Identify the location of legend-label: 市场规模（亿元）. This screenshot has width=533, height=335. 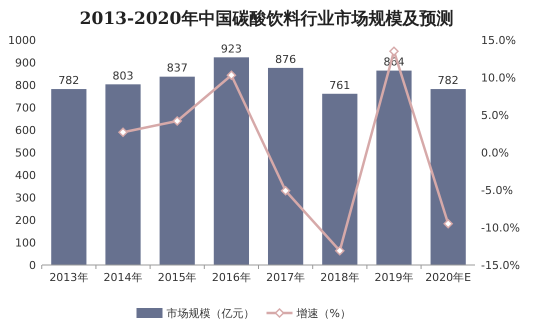
(210, 313).